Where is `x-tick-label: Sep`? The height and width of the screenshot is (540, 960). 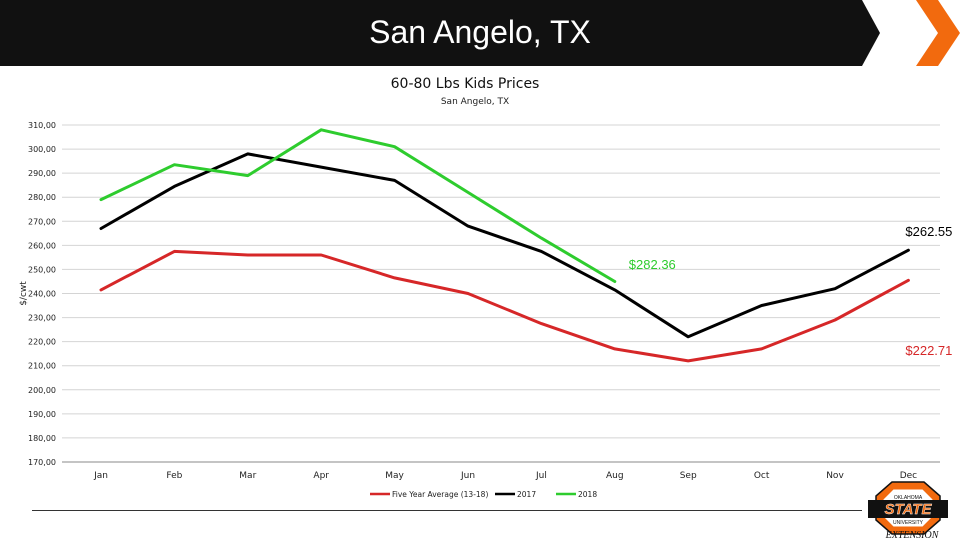 x-tick-label: Sep is located at coordinates (688, 476).